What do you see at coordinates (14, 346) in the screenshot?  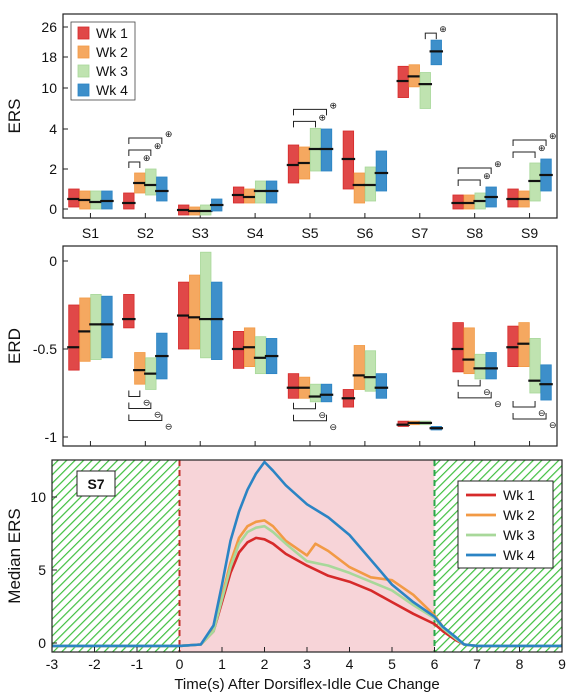 I see `y-axis-label: ERD` at bounding box center [14, 346].